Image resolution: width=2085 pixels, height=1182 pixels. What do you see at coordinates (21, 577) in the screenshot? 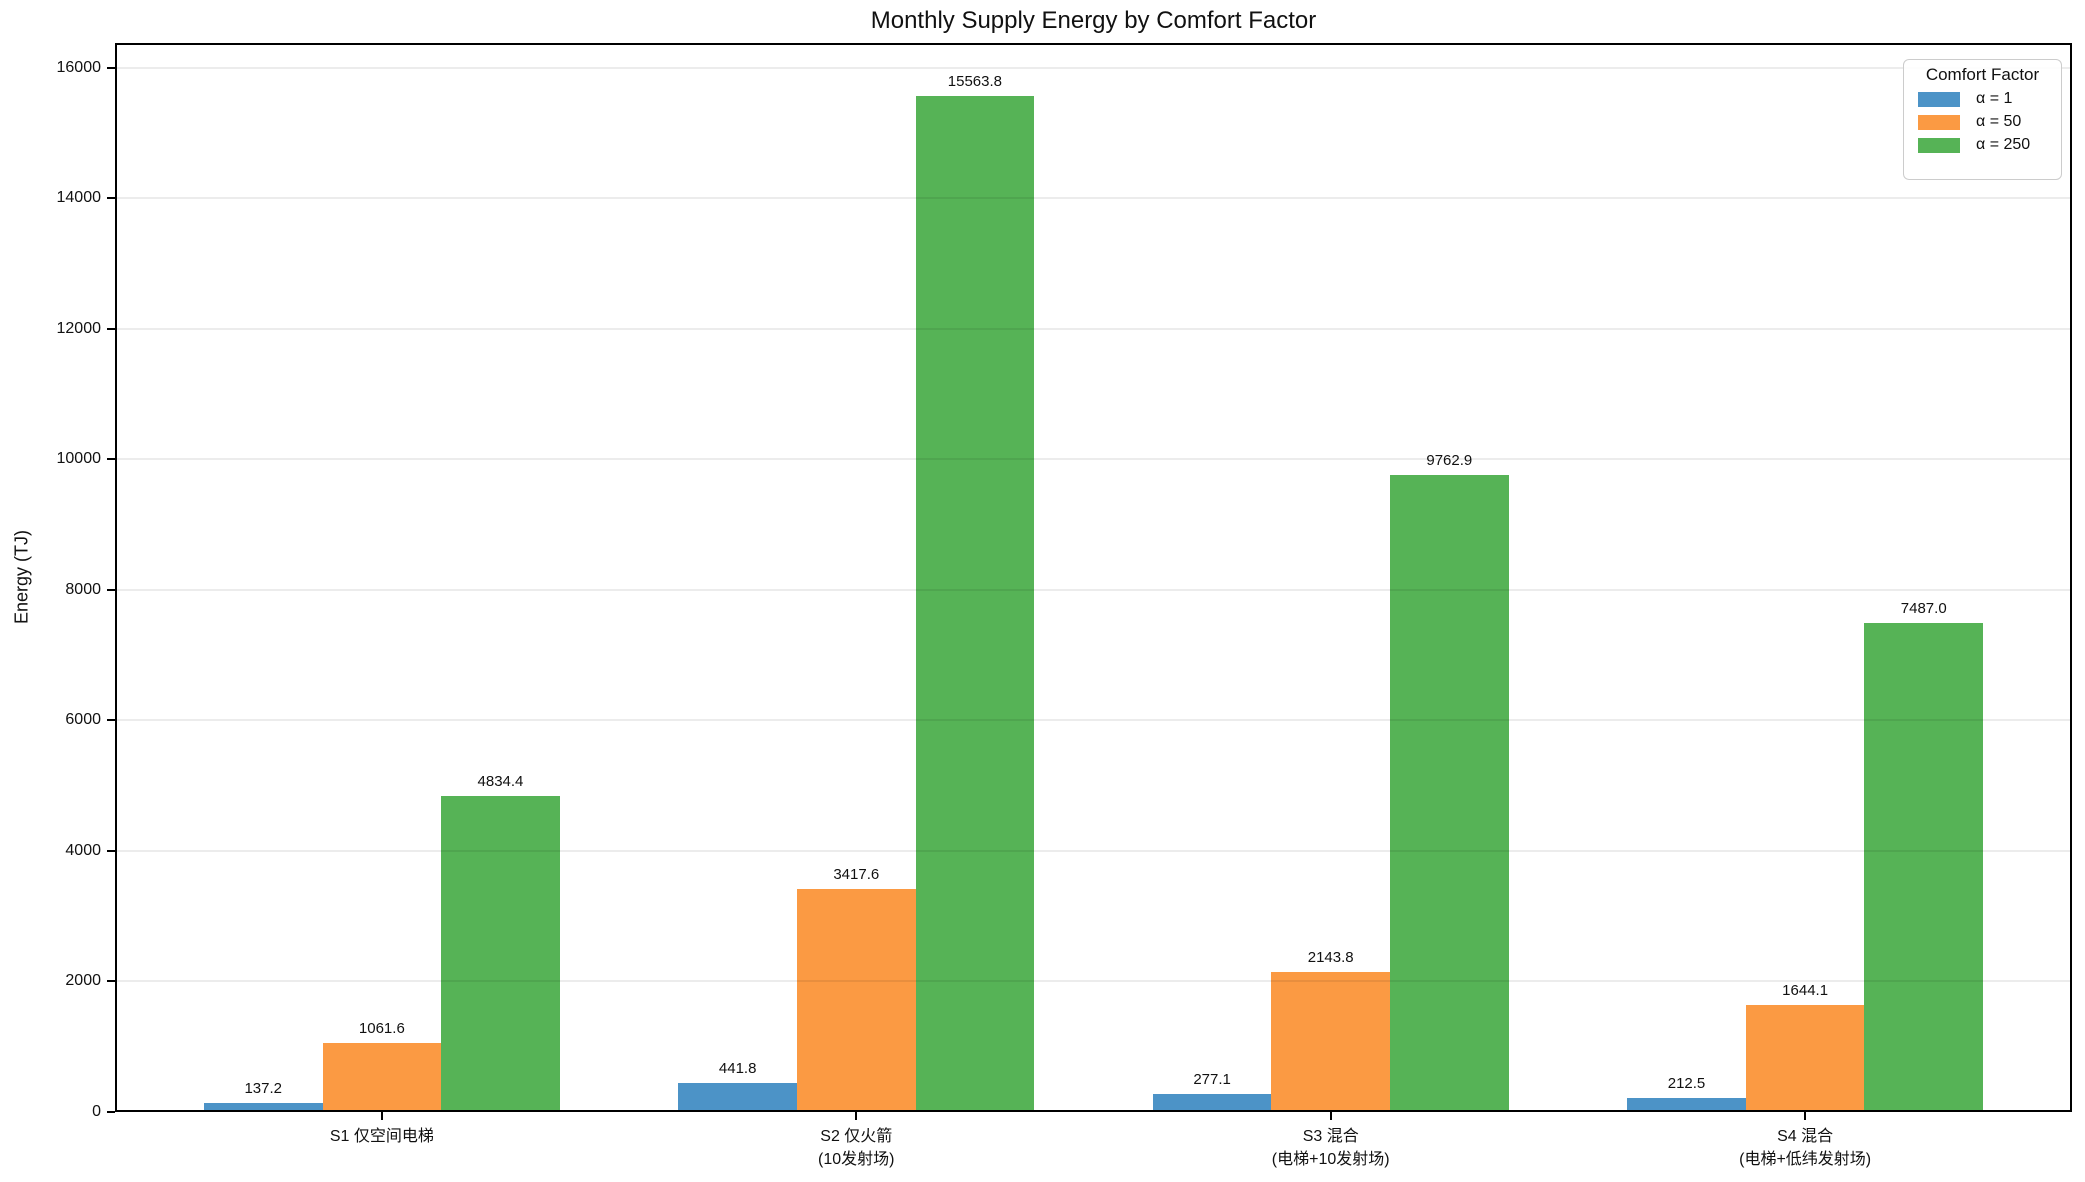
I see `y-axis-label: Energy (TJ)` at bounding box center [21, 577].